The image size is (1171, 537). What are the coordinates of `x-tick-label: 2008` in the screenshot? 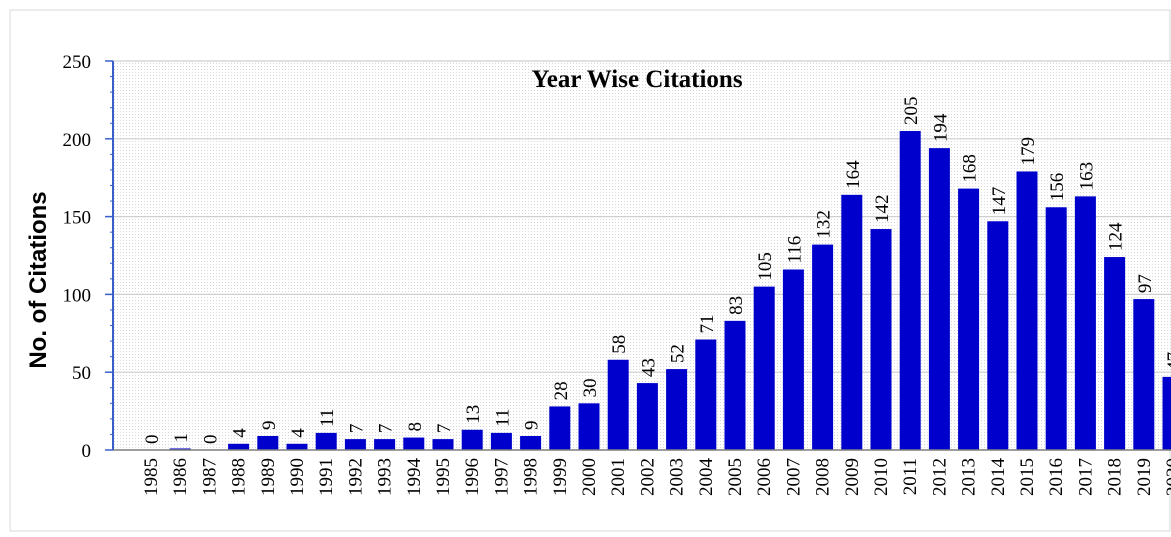 It's located at (823, 477).